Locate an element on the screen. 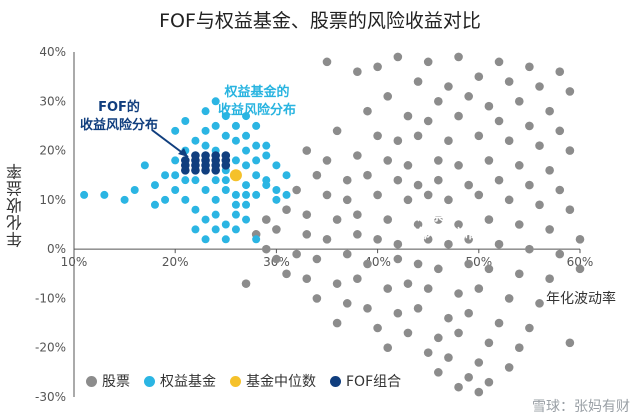  fof-annotation-arrowhead is located at coordinates (183, 152).